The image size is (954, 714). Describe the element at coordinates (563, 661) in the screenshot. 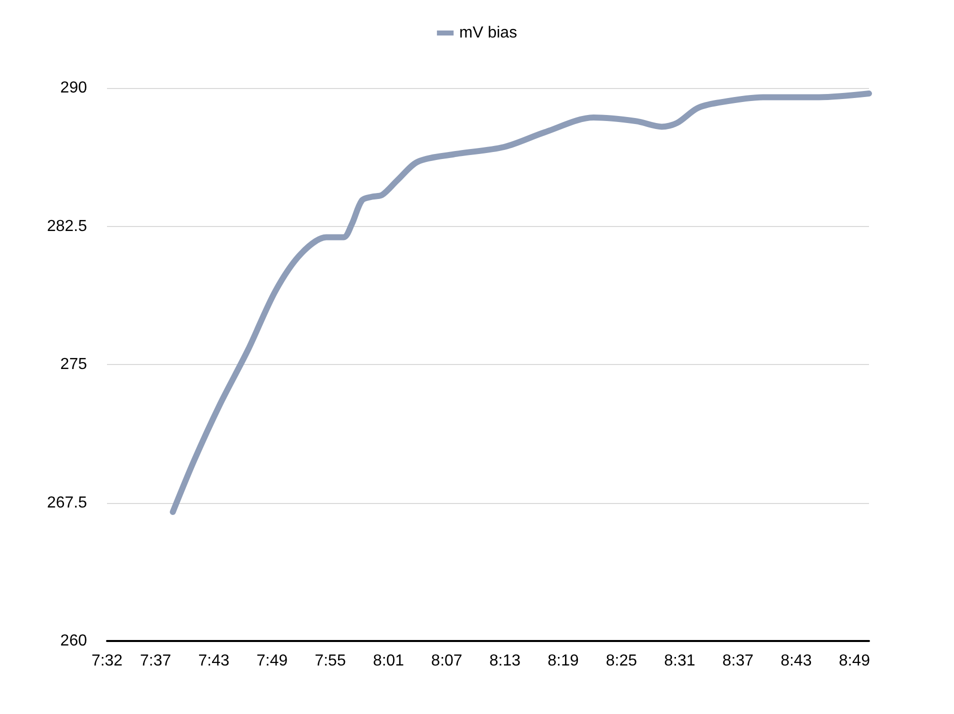

I see `x-tick-label: 8:19` at that location.